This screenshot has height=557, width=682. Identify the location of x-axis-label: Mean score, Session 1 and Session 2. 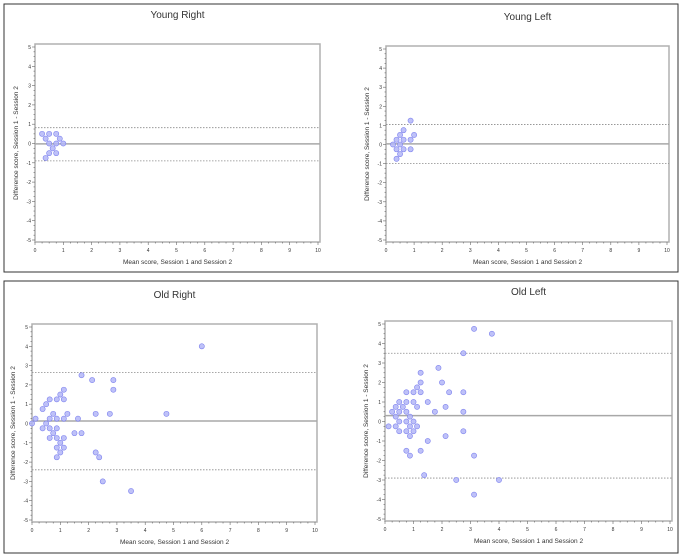
(529, 541).